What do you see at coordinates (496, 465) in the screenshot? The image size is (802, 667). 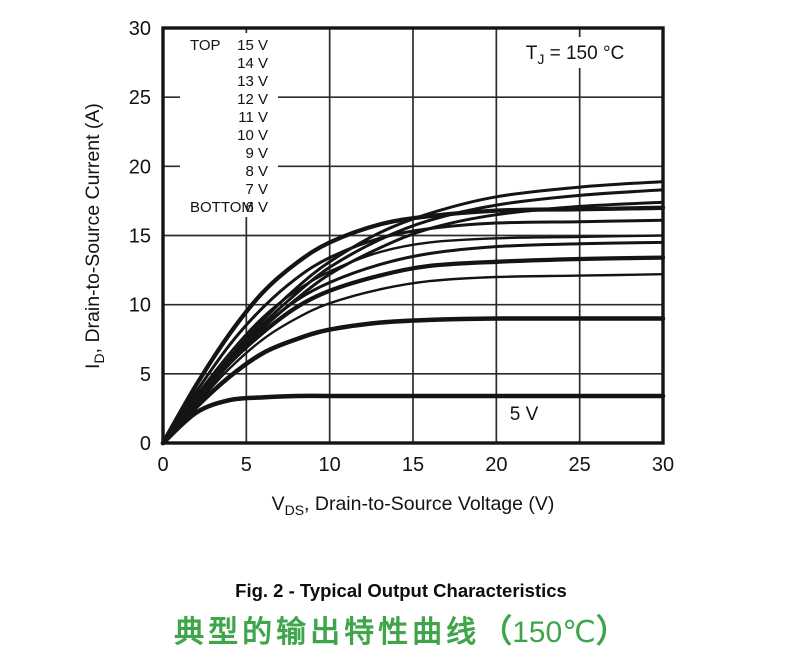 I see `x-tick-label: 20` at bounding box center [496, 465].